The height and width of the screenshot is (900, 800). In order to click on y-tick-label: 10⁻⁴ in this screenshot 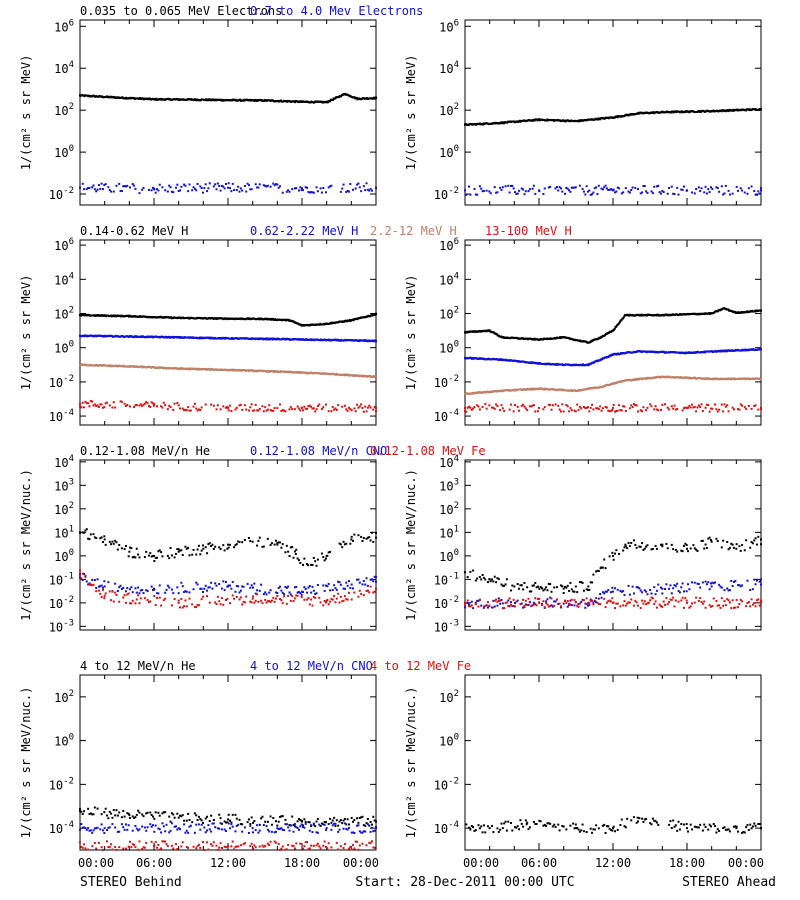, I will do `click(446, 416)`.